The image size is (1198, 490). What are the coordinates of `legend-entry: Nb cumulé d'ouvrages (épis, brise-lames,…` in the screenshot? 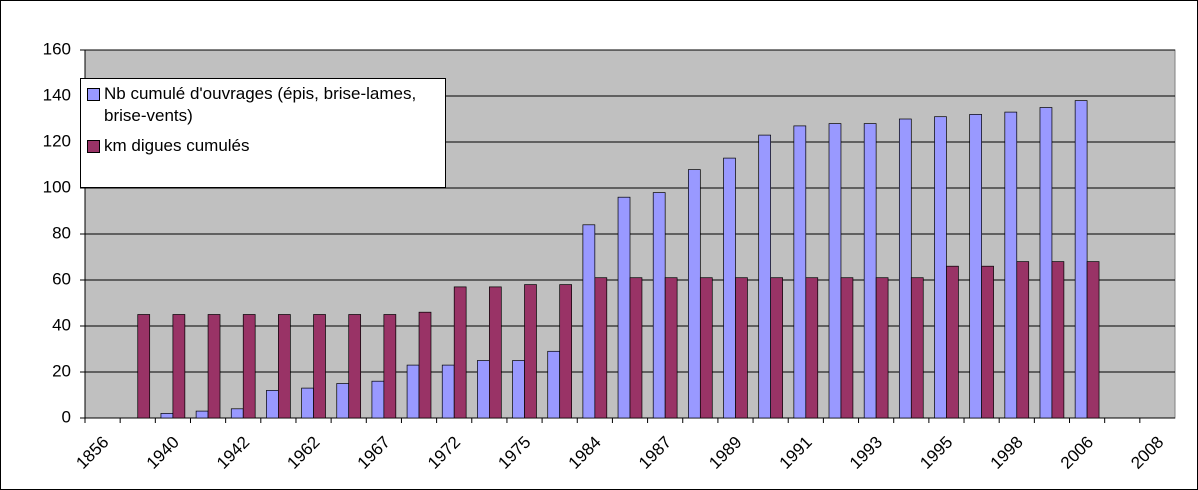 It's located at (263, 105).